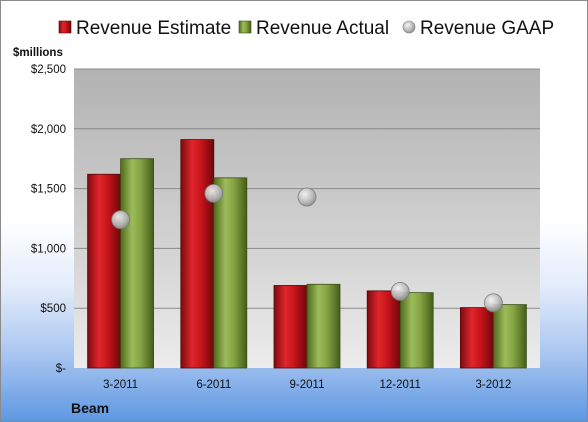  What do you see at coordinates (61, 369) in the screenshot?
I see `y-tick-label: $-` at bounding box center [61, 369].